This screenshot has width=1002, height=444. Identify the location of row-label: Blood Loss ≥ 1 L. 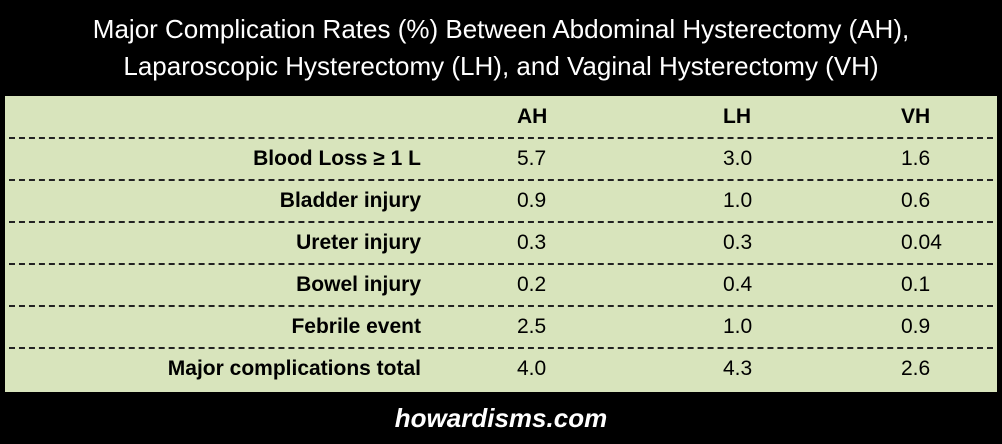
(337, 158).